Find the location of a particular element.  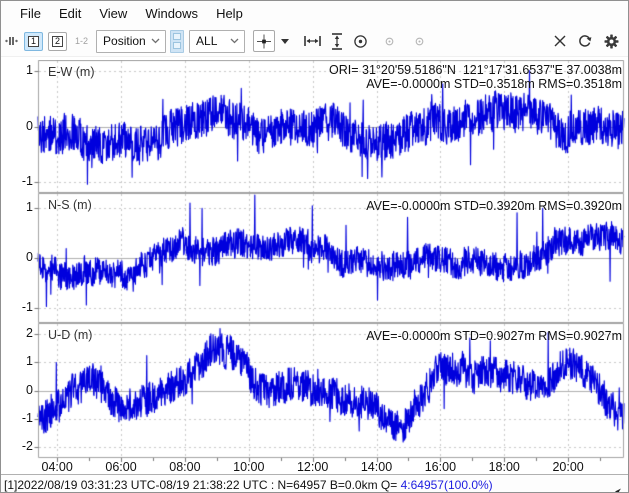

menu-file: File is located at coordinates (30, 13).